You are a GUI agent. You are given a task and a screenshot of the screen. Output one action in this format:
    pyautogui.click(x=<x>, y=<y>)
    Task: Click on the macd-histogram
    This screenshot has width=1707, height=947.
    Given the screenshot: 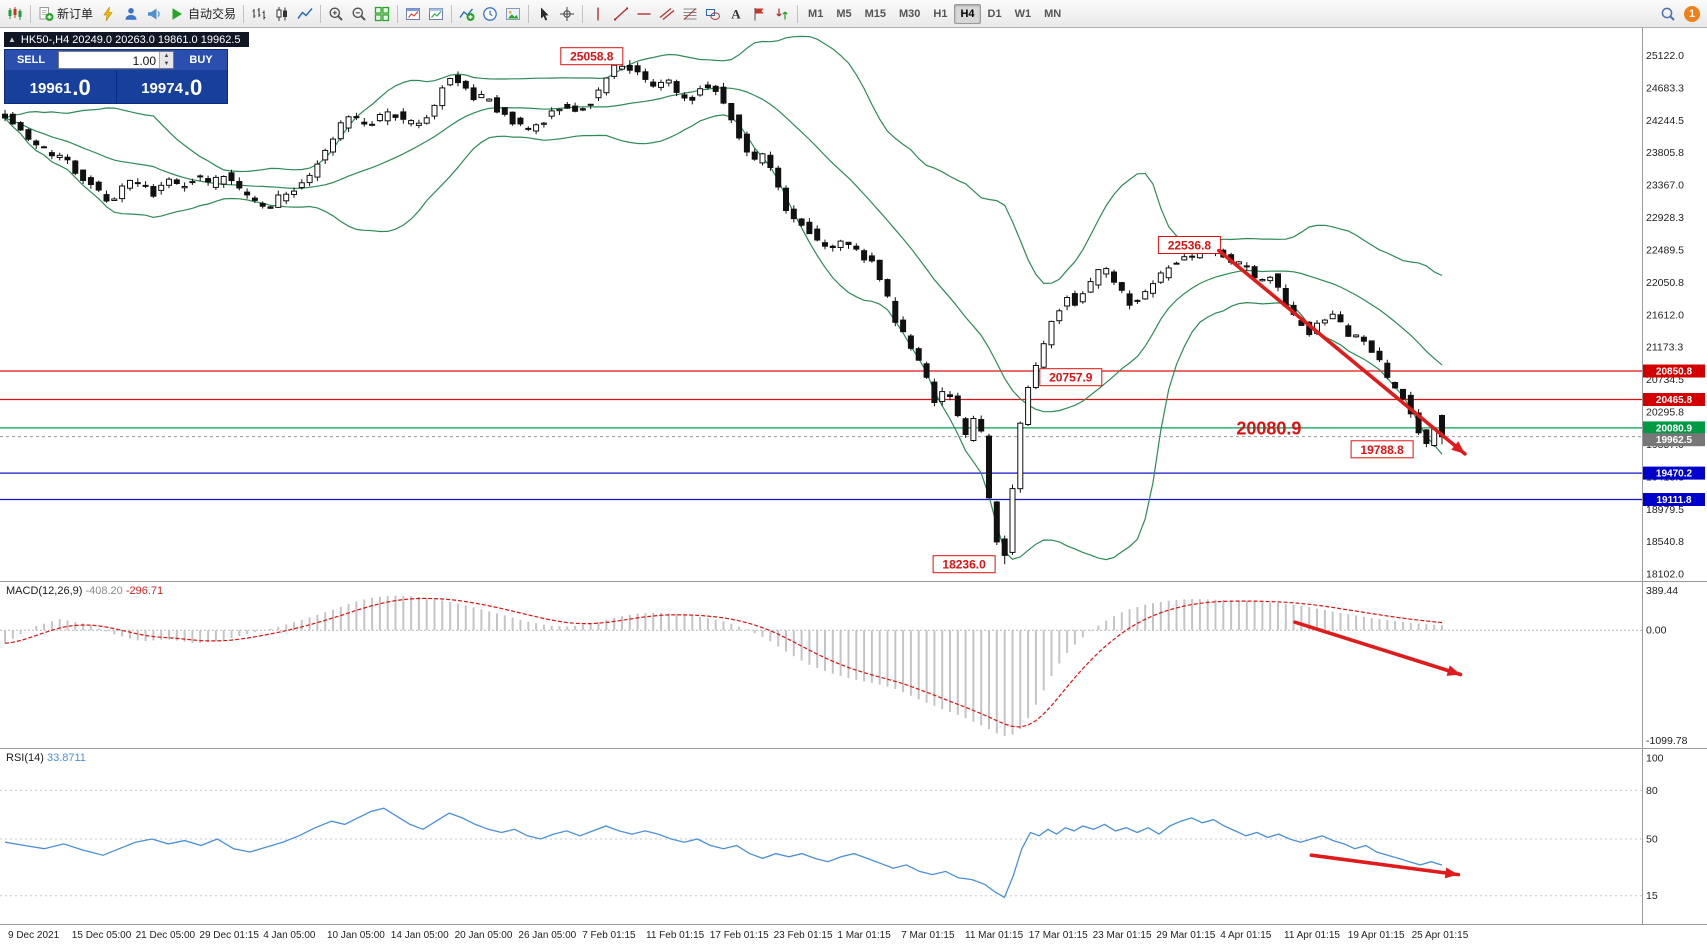 What is the action you would take?
    pyautogui.click(x=723, y=665)
    